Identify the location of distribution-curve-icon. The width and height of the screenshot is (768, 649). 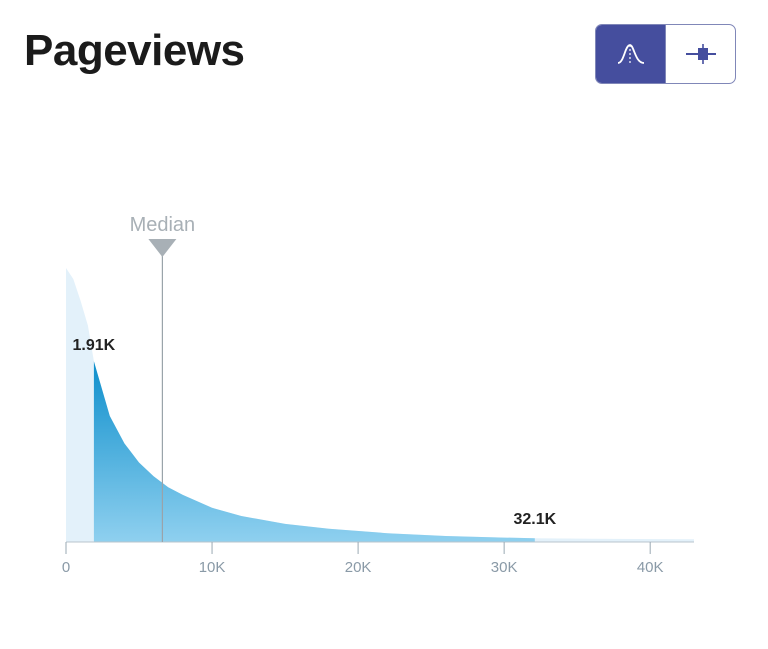
(630, 54).